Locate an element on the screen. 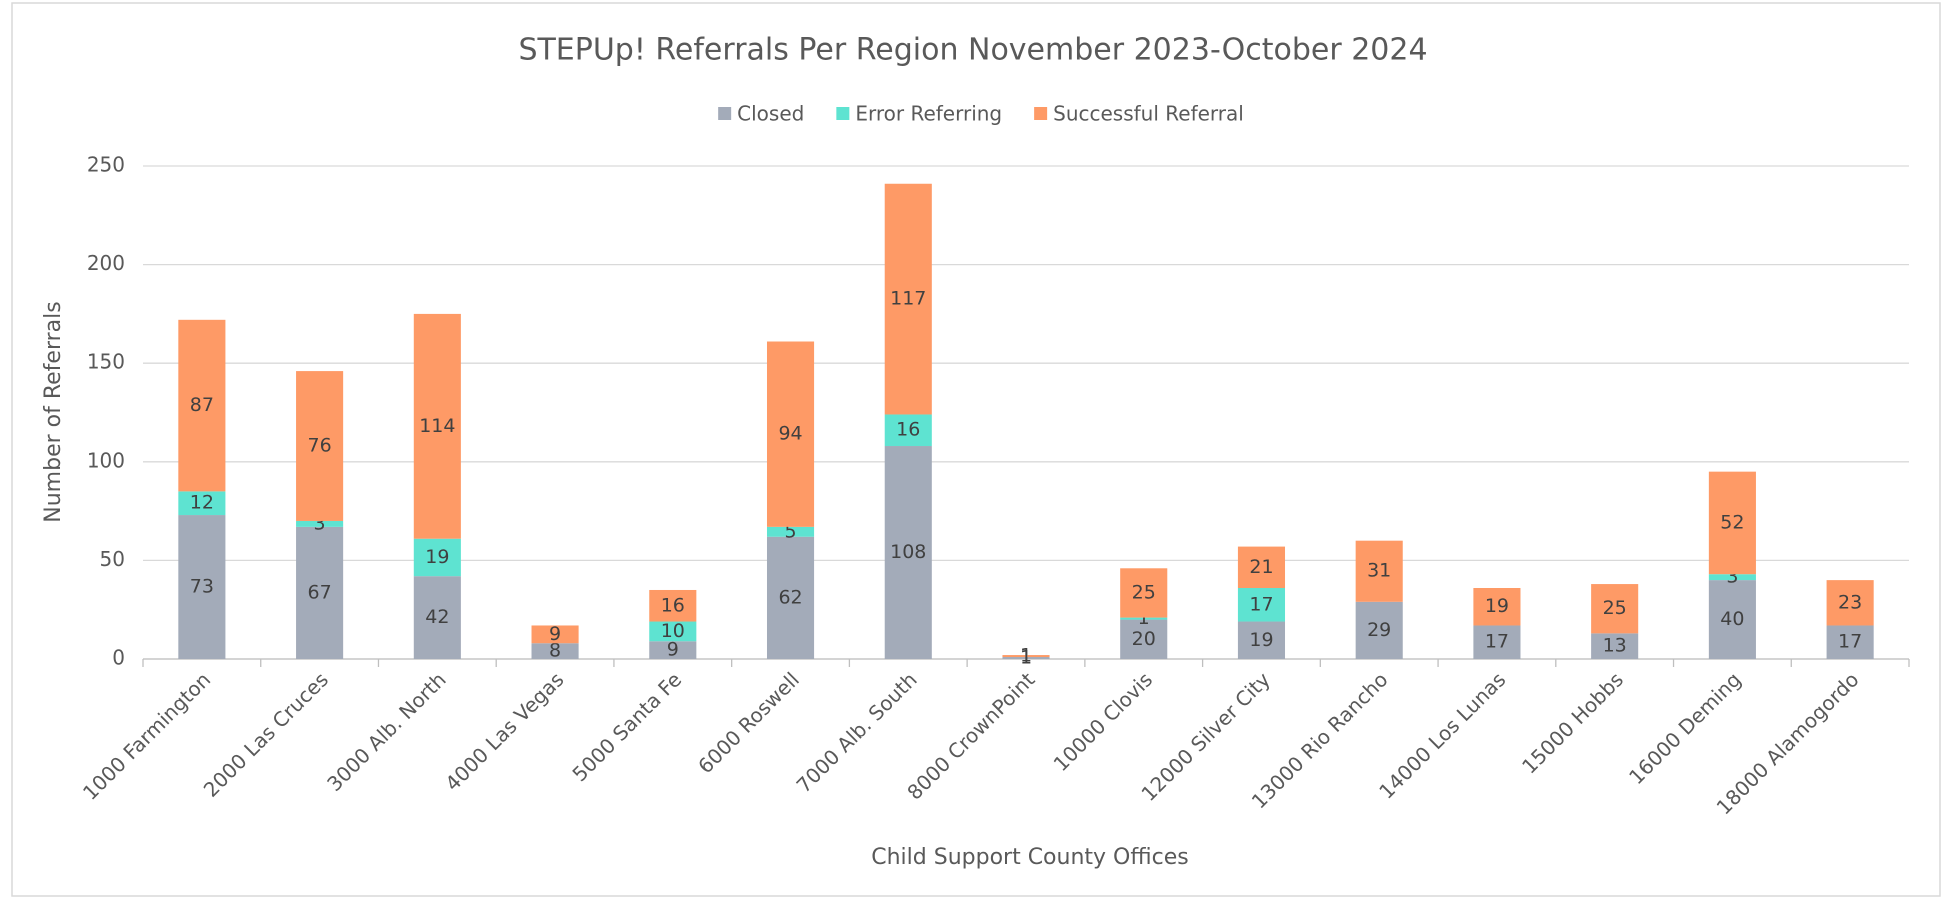 This screenshot has width=1946, height=901. data-label: 108 is located at coordinates (908, 552).